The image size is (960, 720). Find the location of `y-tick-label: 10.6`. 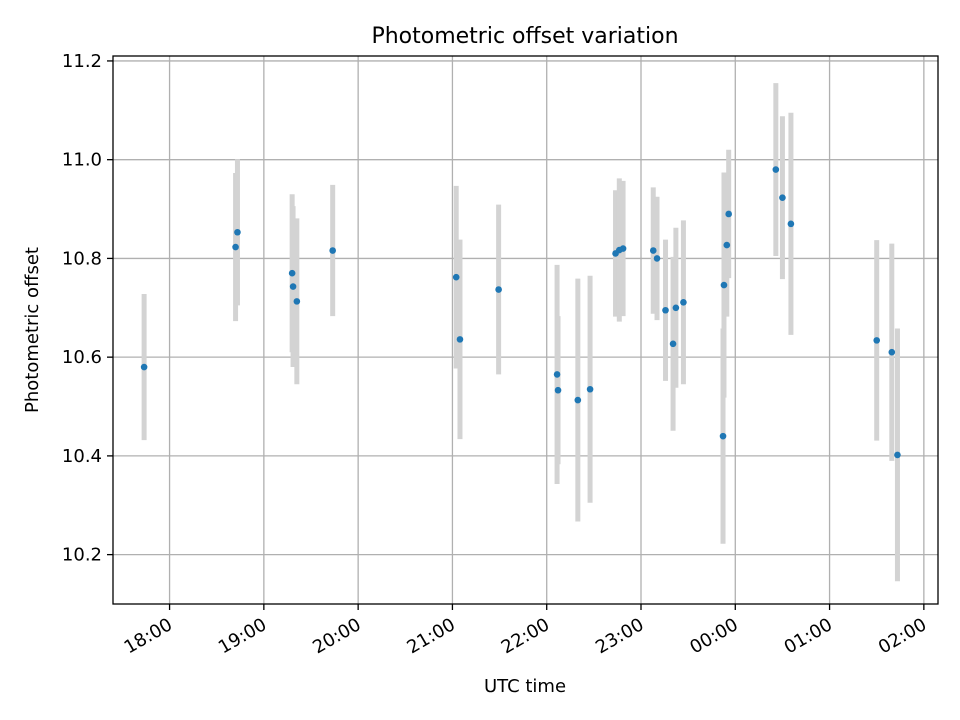

y-tick-label: 10.6 is located at coordinates (82, 357).